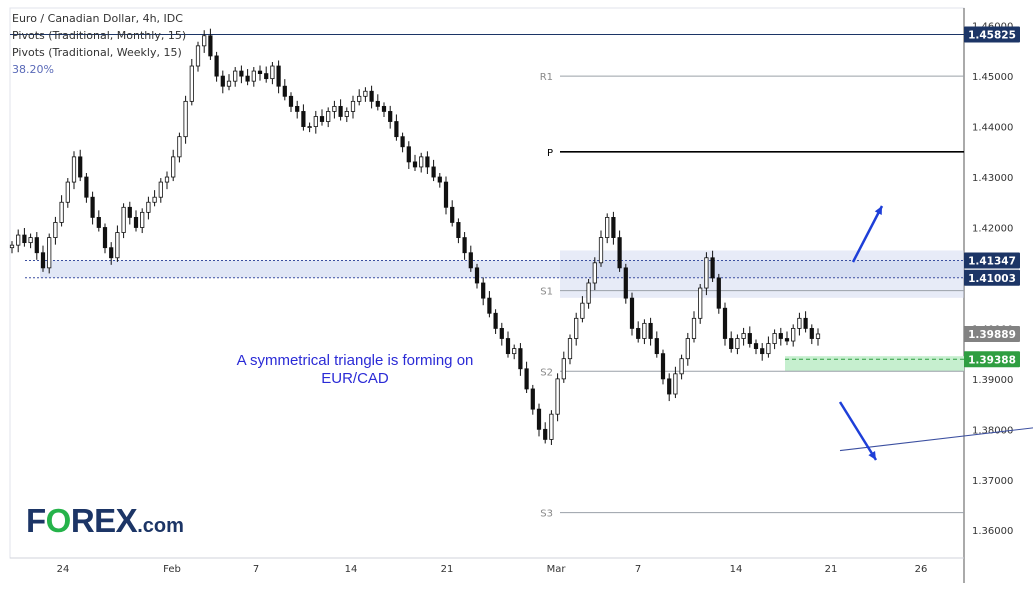 The width and height of the screenshot is (1033, 589). Describe the element at coordinates (992, 228) in the screenshot. I see `y-tick-label: 1.42000` at that location.